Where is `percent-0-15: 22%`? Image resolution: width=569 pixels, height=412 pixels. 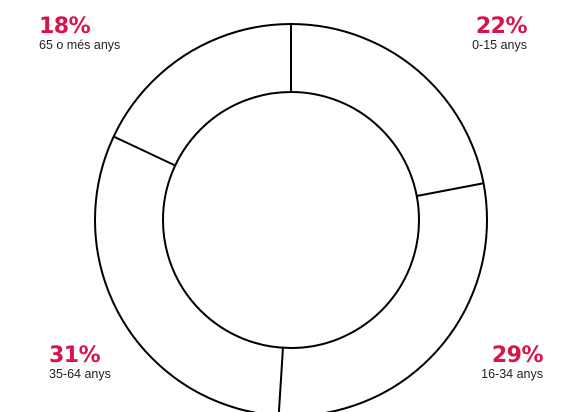
percent-0-15: 22% is located at coordinates (501, 26).